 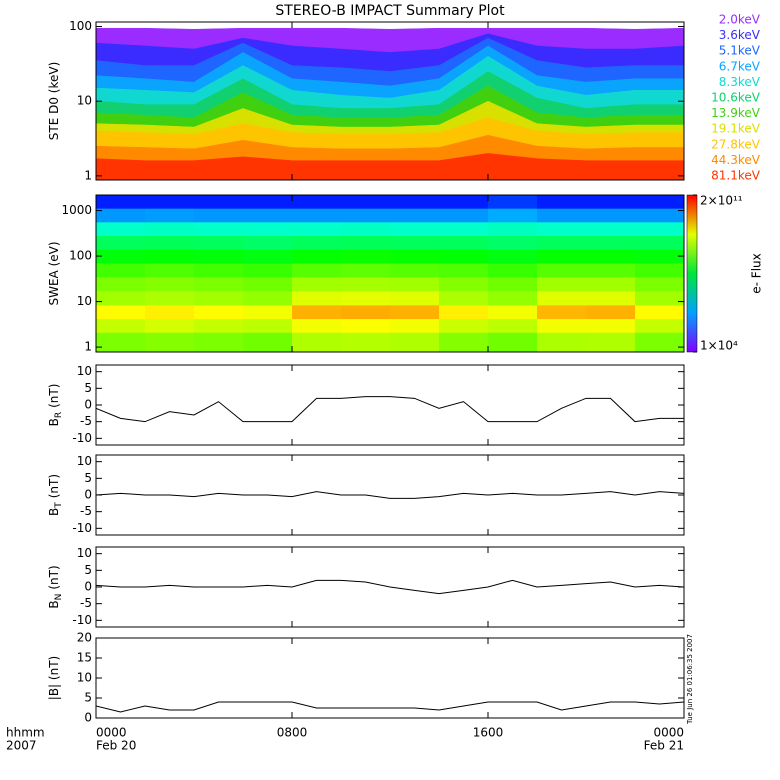 What do you see at coordinates (736, 144) in the screenshot?
I see `legend-entry: 27.8keV` at bounding box center [736, 144].